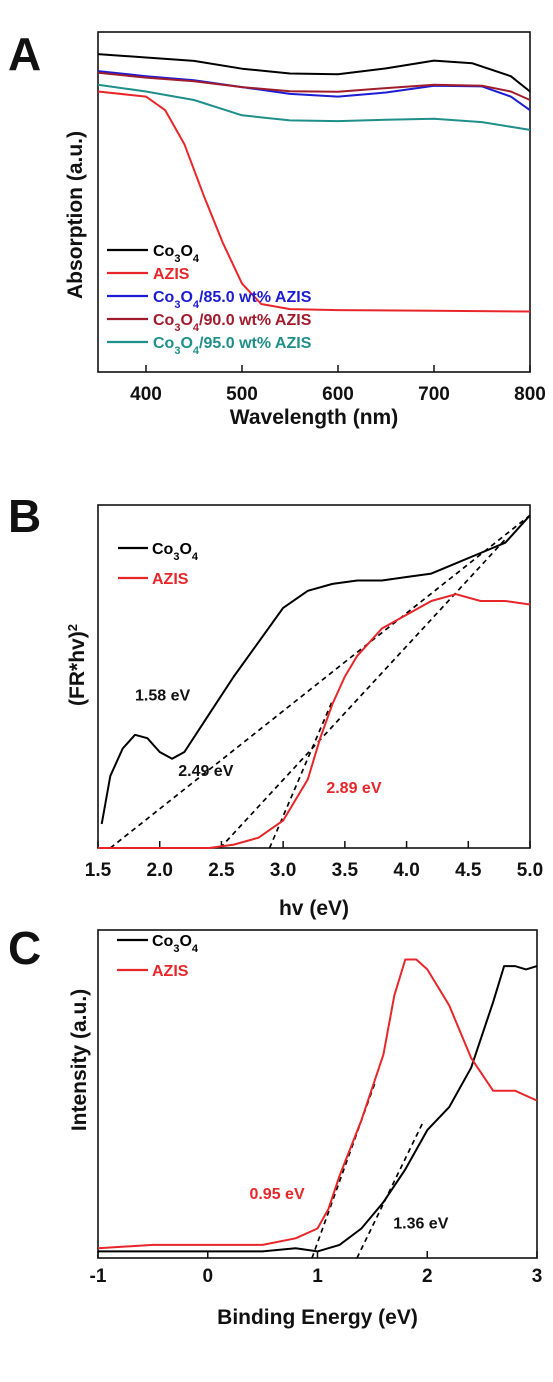 The image size is (553, 1382). What do you see at coordinates (427, 1276) in the screenshot?
I see `x-tick-label: 2` at bounding box center [427, 1276].